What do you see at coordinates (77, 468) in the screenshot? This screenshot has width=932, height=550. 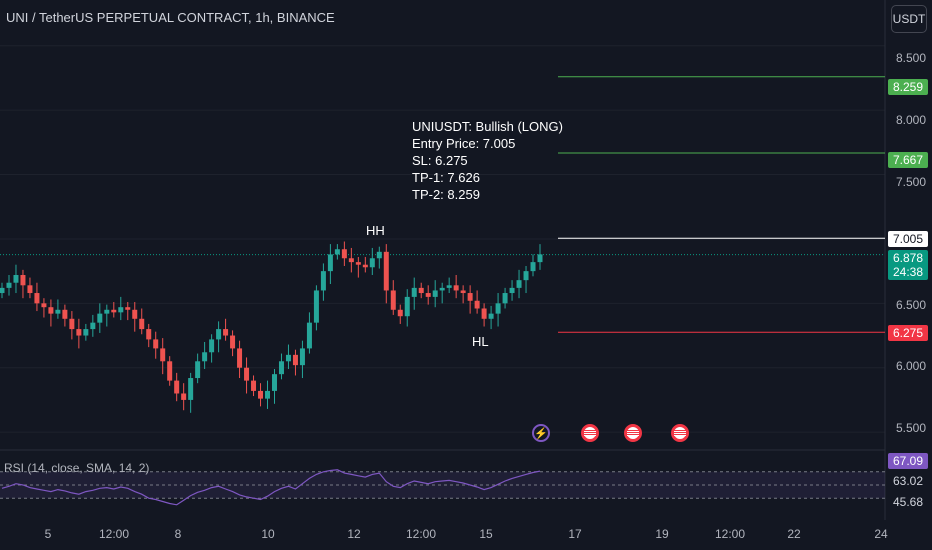 I see `rsi-indicator-label: RSI (14, close, SMA, 14, 2)` at bounding box center [77, 468].